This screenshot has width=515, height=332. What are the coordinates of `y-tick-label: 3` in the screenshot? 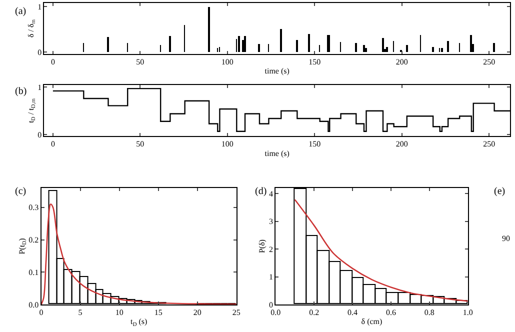 It's located at (271, 221).